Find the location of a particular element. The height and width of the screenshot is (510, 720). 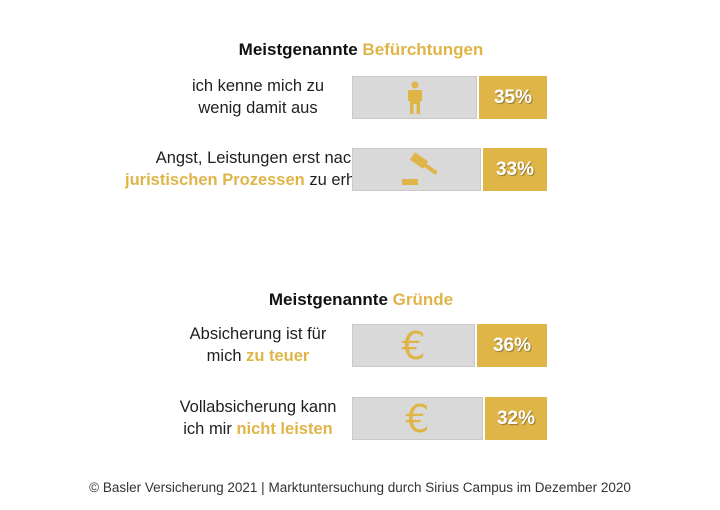

bar-label: Absicherung ist für mich zu teuer is located at coordinates (258, 345).